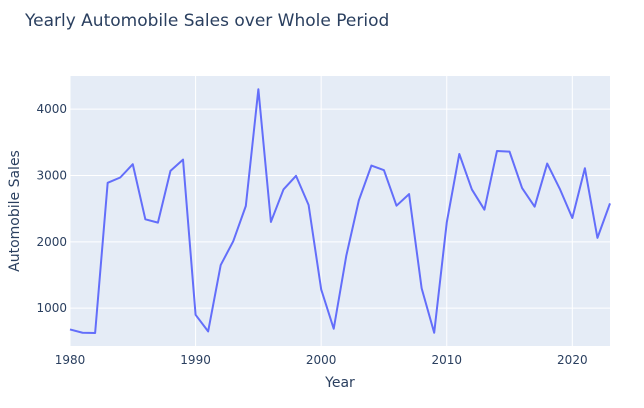 This screenshot has width=644, height=408. Describe the element at coordinates (70, 360) in the screenshot. I see `x-tick-label-1980: 1980` at that location.